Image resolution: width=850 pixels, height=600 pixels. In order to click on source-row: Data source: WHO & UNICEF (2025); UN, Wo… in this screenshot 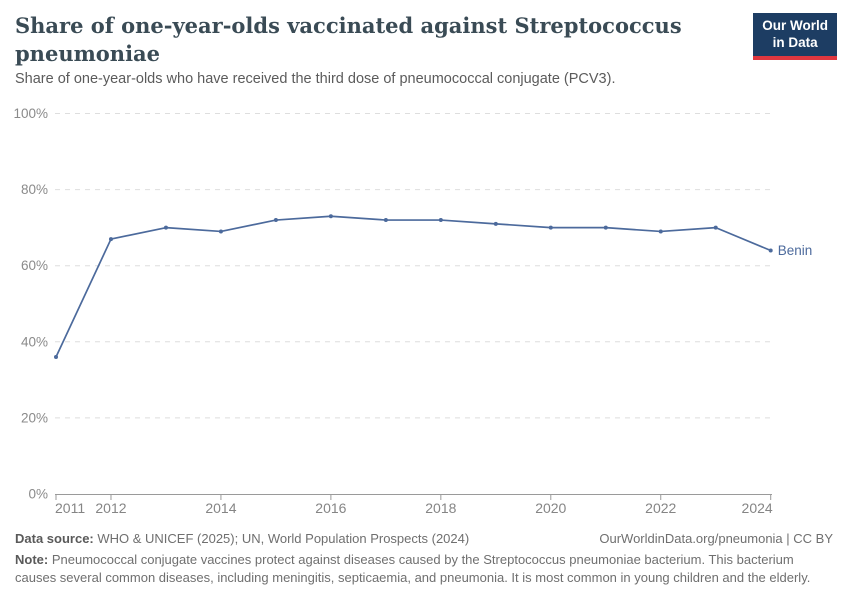, I will do `click(424, 538)`.